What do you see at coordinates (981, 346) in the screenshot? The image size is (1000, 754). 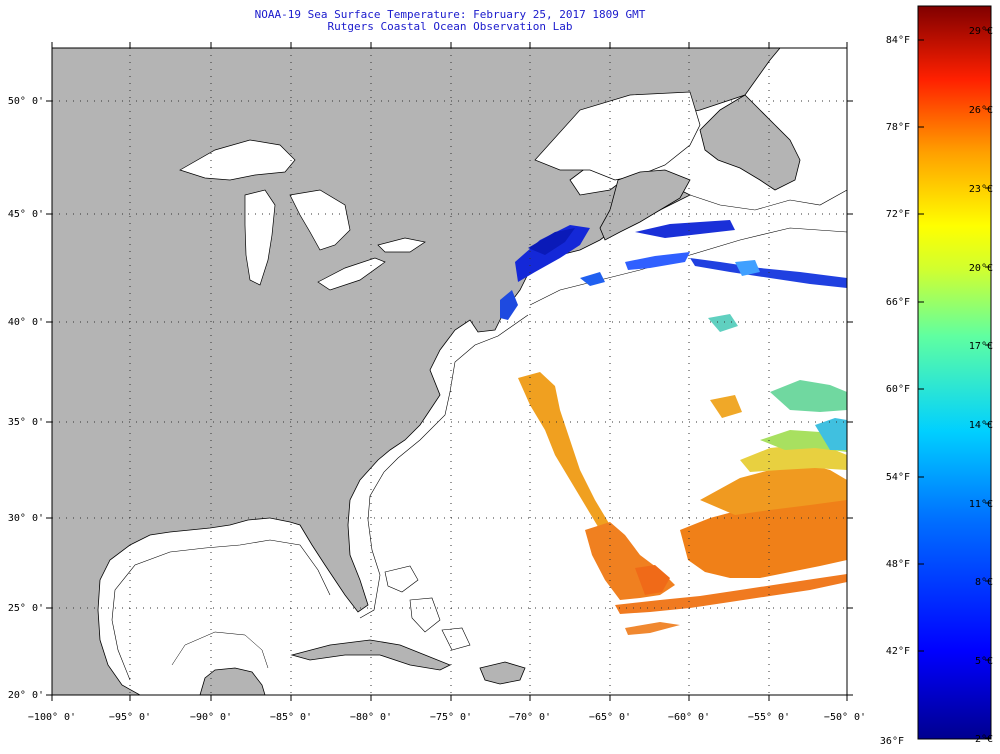 I see `celsius-label: 17°C` at bounding box center [981, 346].